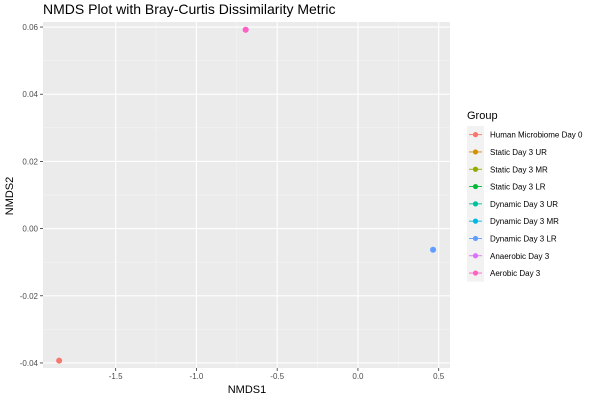 Image resolution: width=600 pixels, height=400 pixels. I want to click on x-tick-label: -0.5, so click(277, 376).